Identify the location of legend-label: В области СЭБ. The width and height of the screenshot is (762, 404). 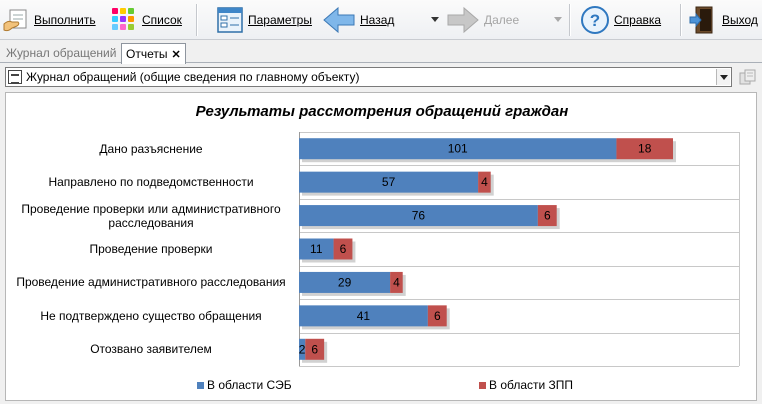
(249, 385).